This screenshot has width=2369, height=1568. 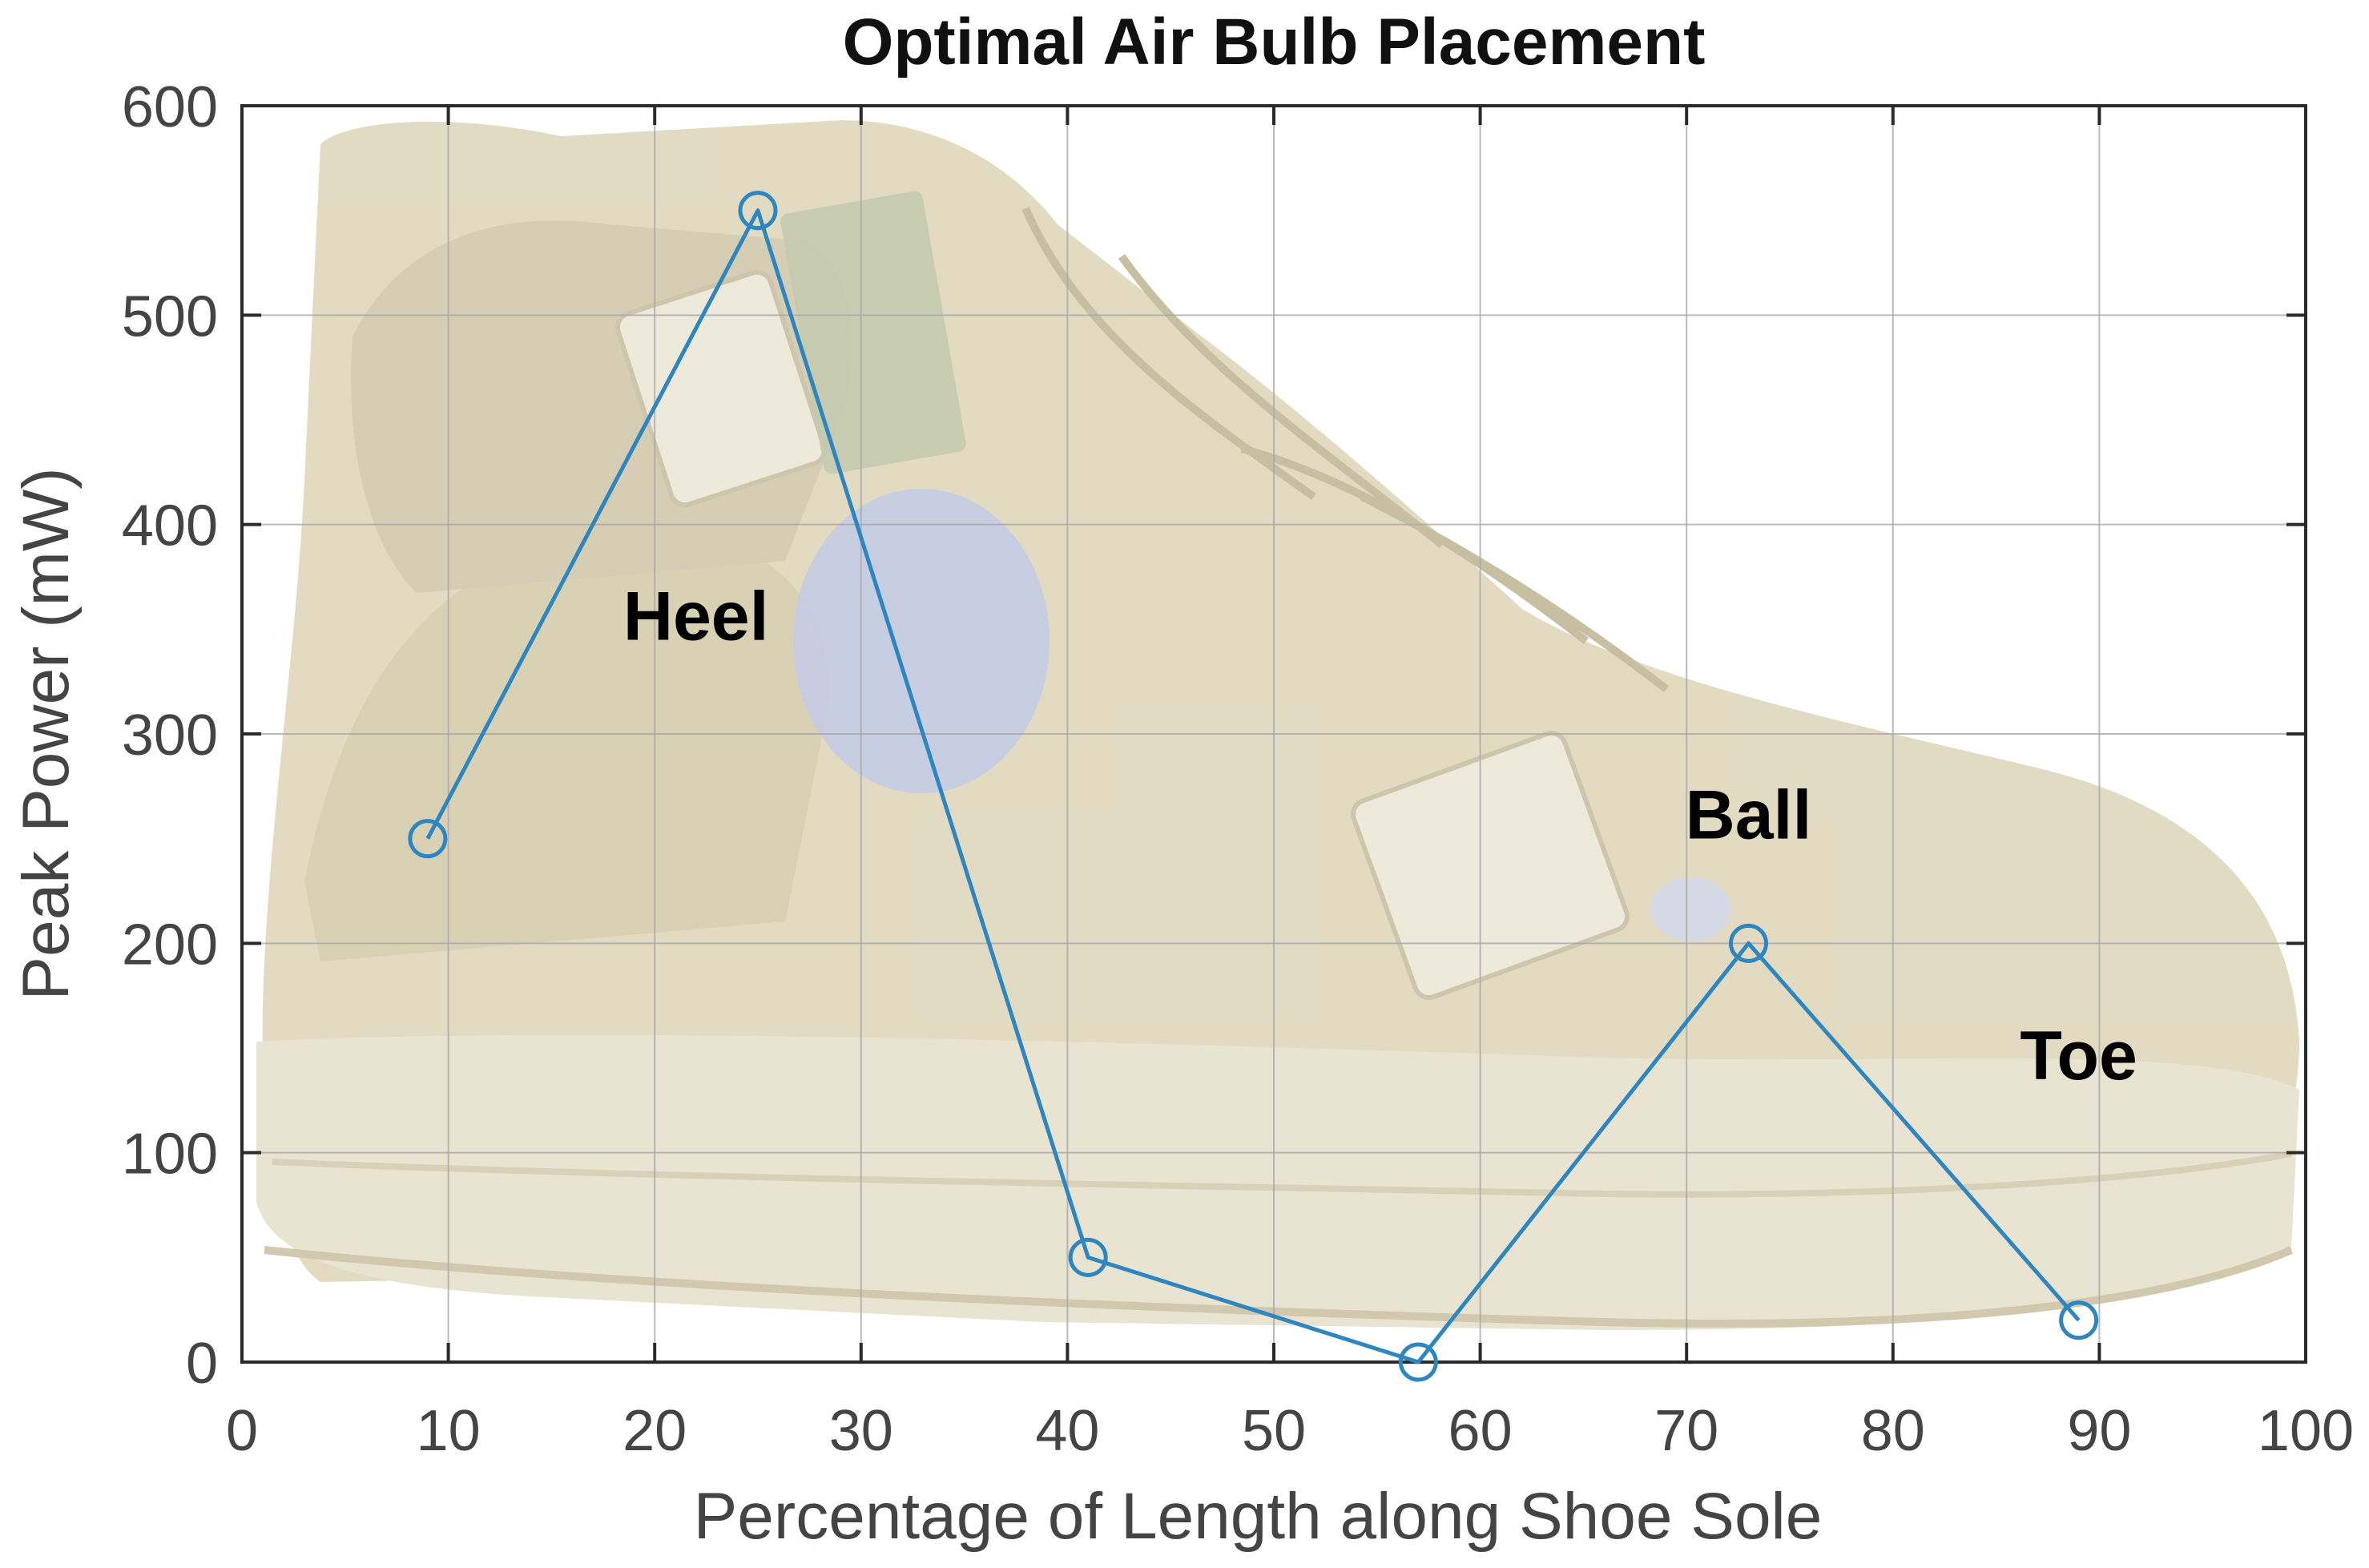 What do you see at coordinates (46, 733) in the screenshot?
I see `y-axis-label: Peak Power (mW)` at bounding box center [46, 733].